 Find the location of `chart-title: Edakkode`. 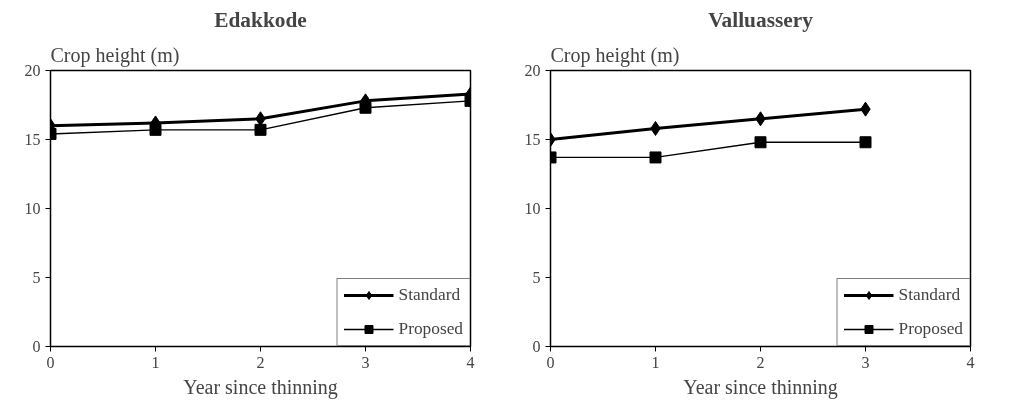

chart-title: Edakkode is located at coordinates (260, 19).